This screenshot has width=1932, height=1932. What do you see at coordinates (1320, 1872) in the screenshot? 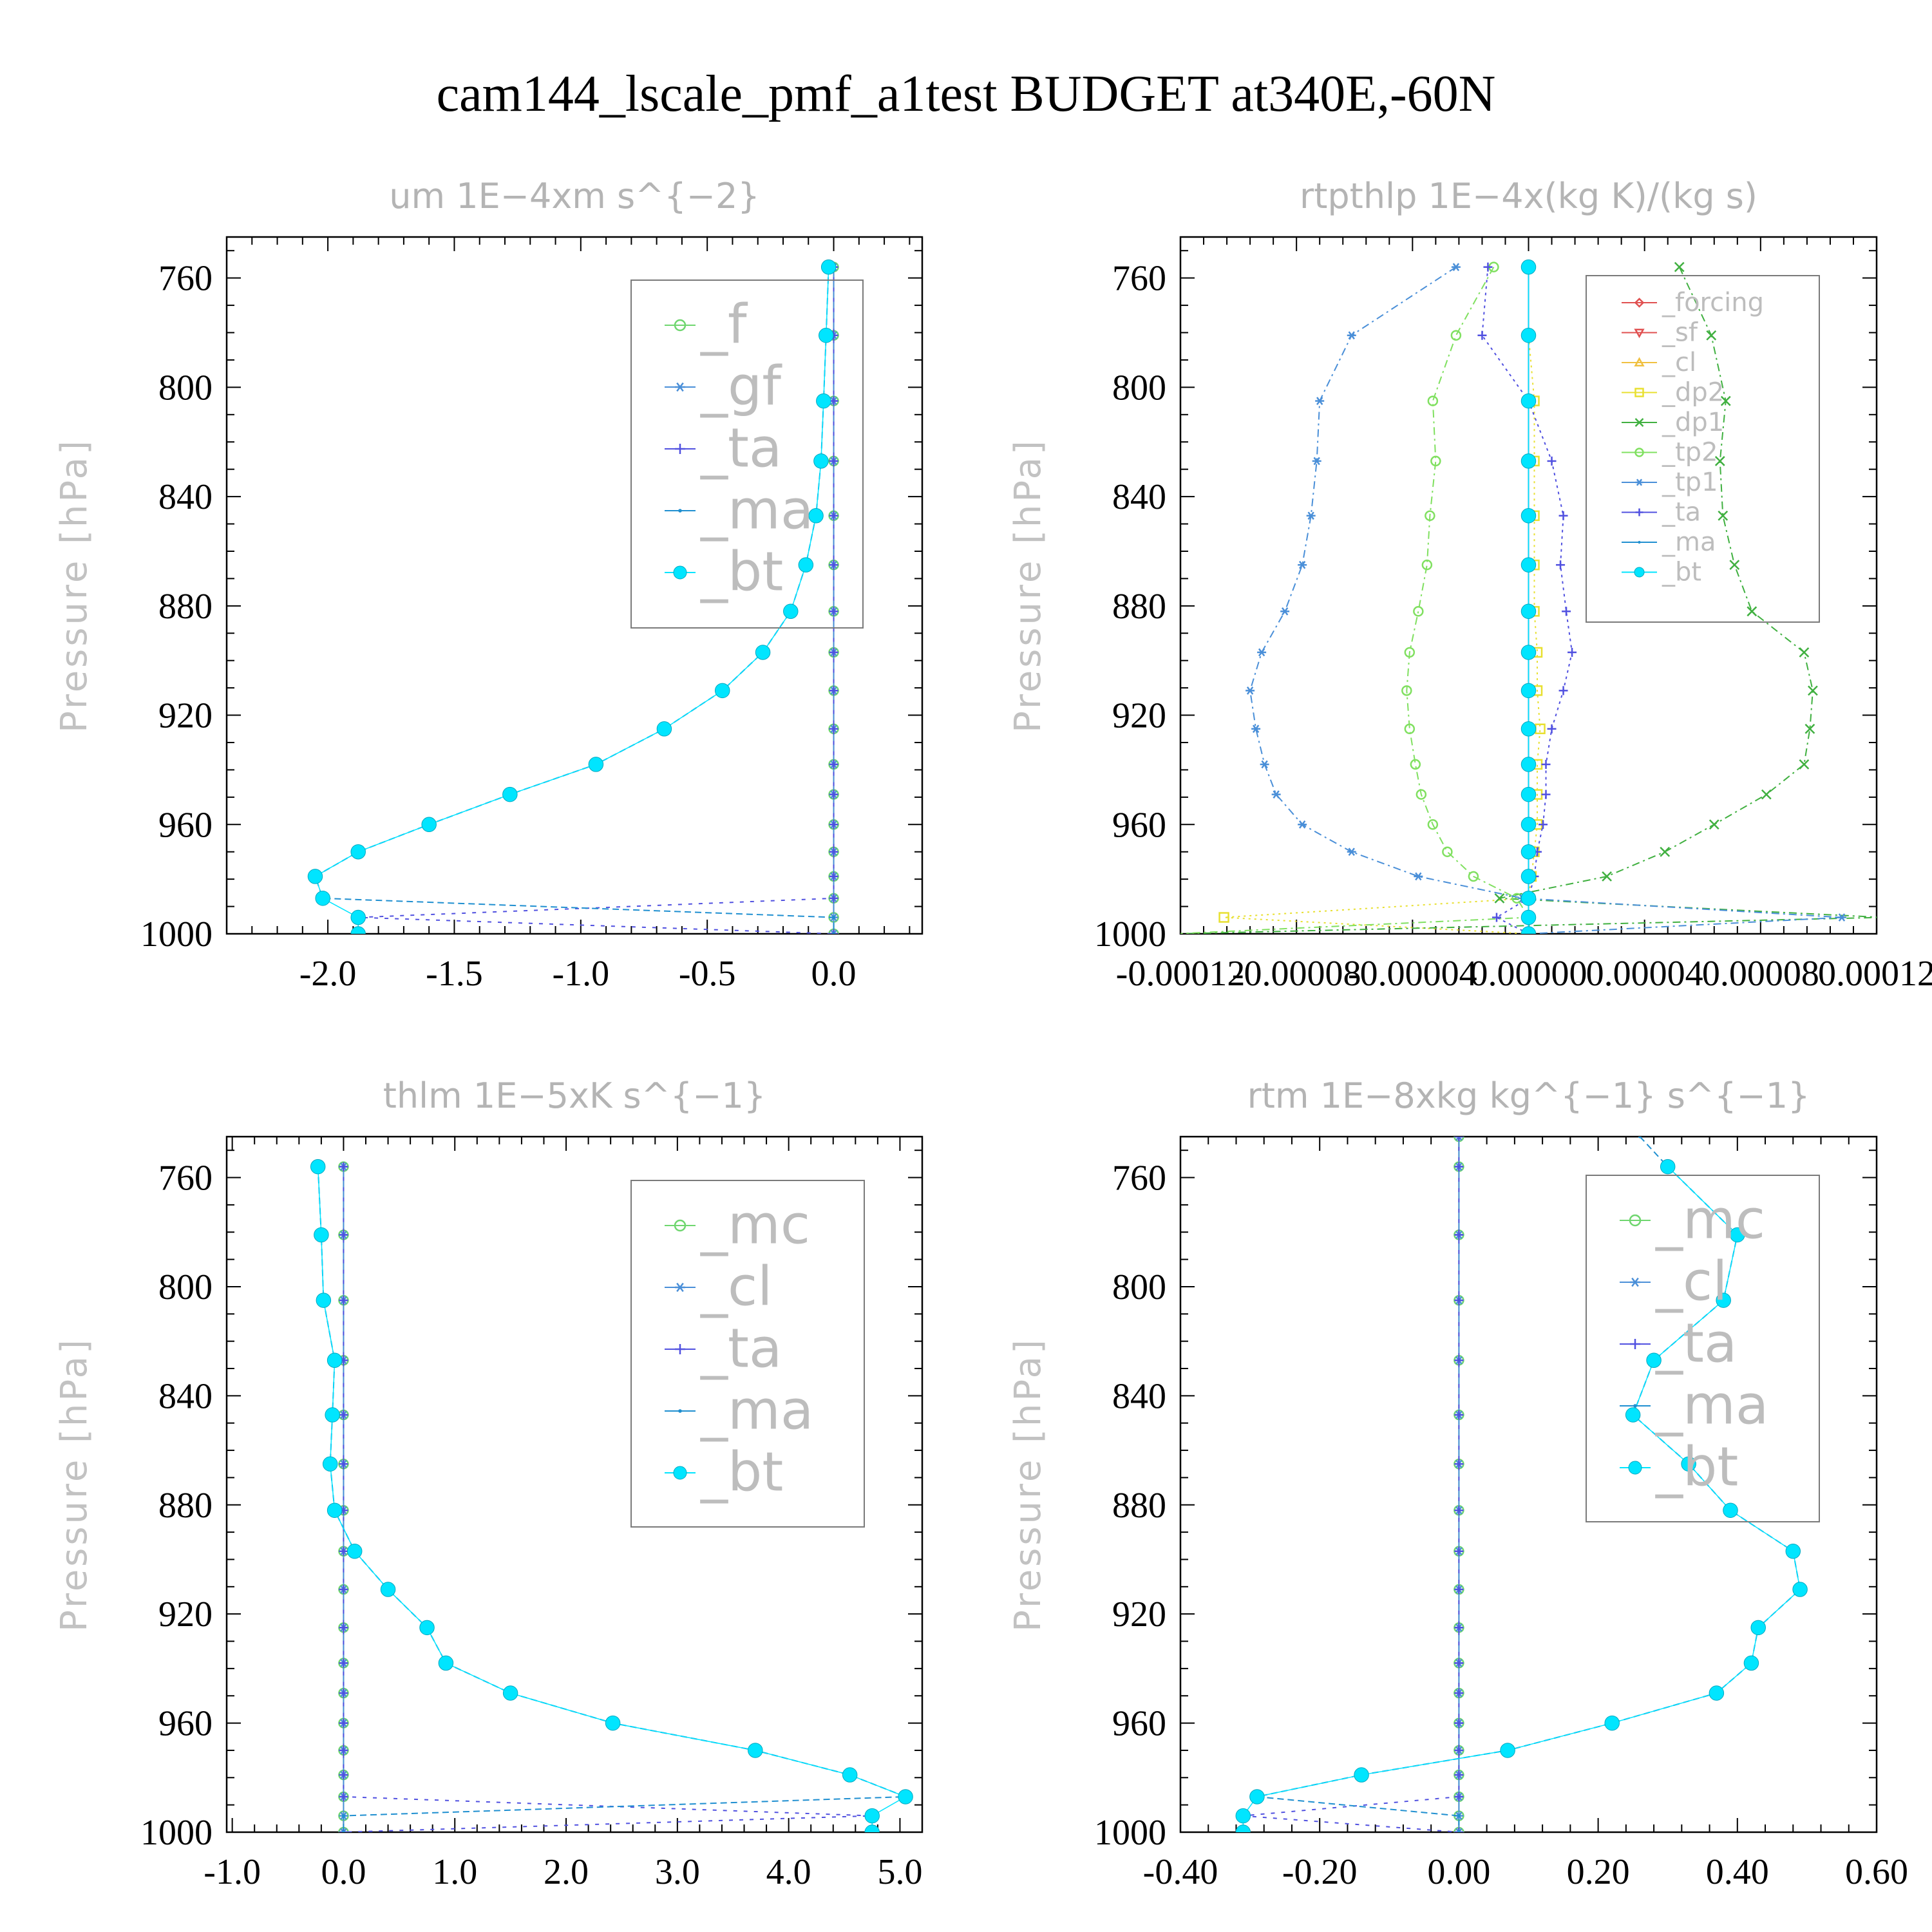
I see `x-tick-label: -0.20` at bounding box center [1320, 1872].